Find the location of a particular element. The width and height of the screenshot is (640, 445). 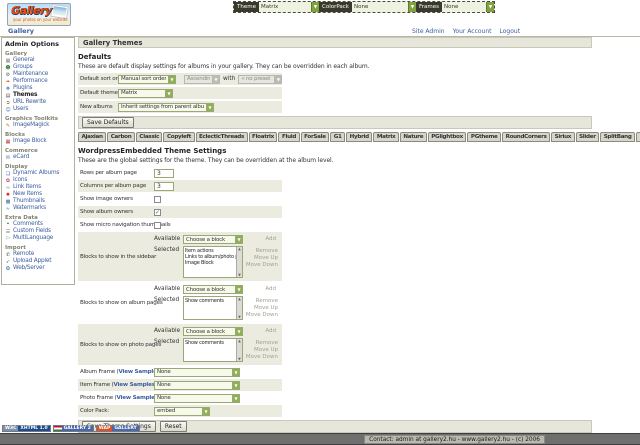

gallery-logo: Gallery your photos on your website is located at coordinates (39, 14).